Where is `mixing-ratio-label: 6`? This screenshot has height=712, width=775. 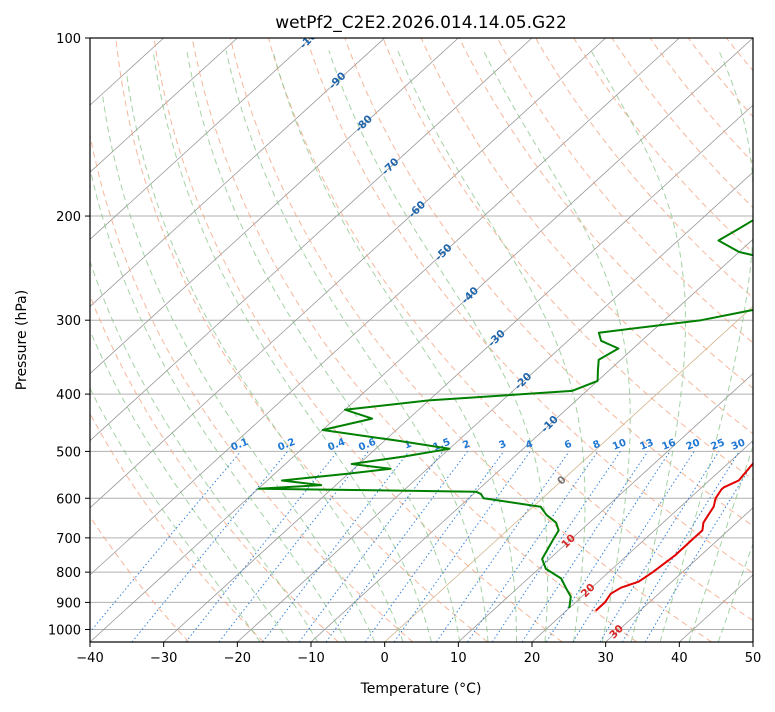 mixing-ratio-label: 6 is located at coordinates (568, 445).